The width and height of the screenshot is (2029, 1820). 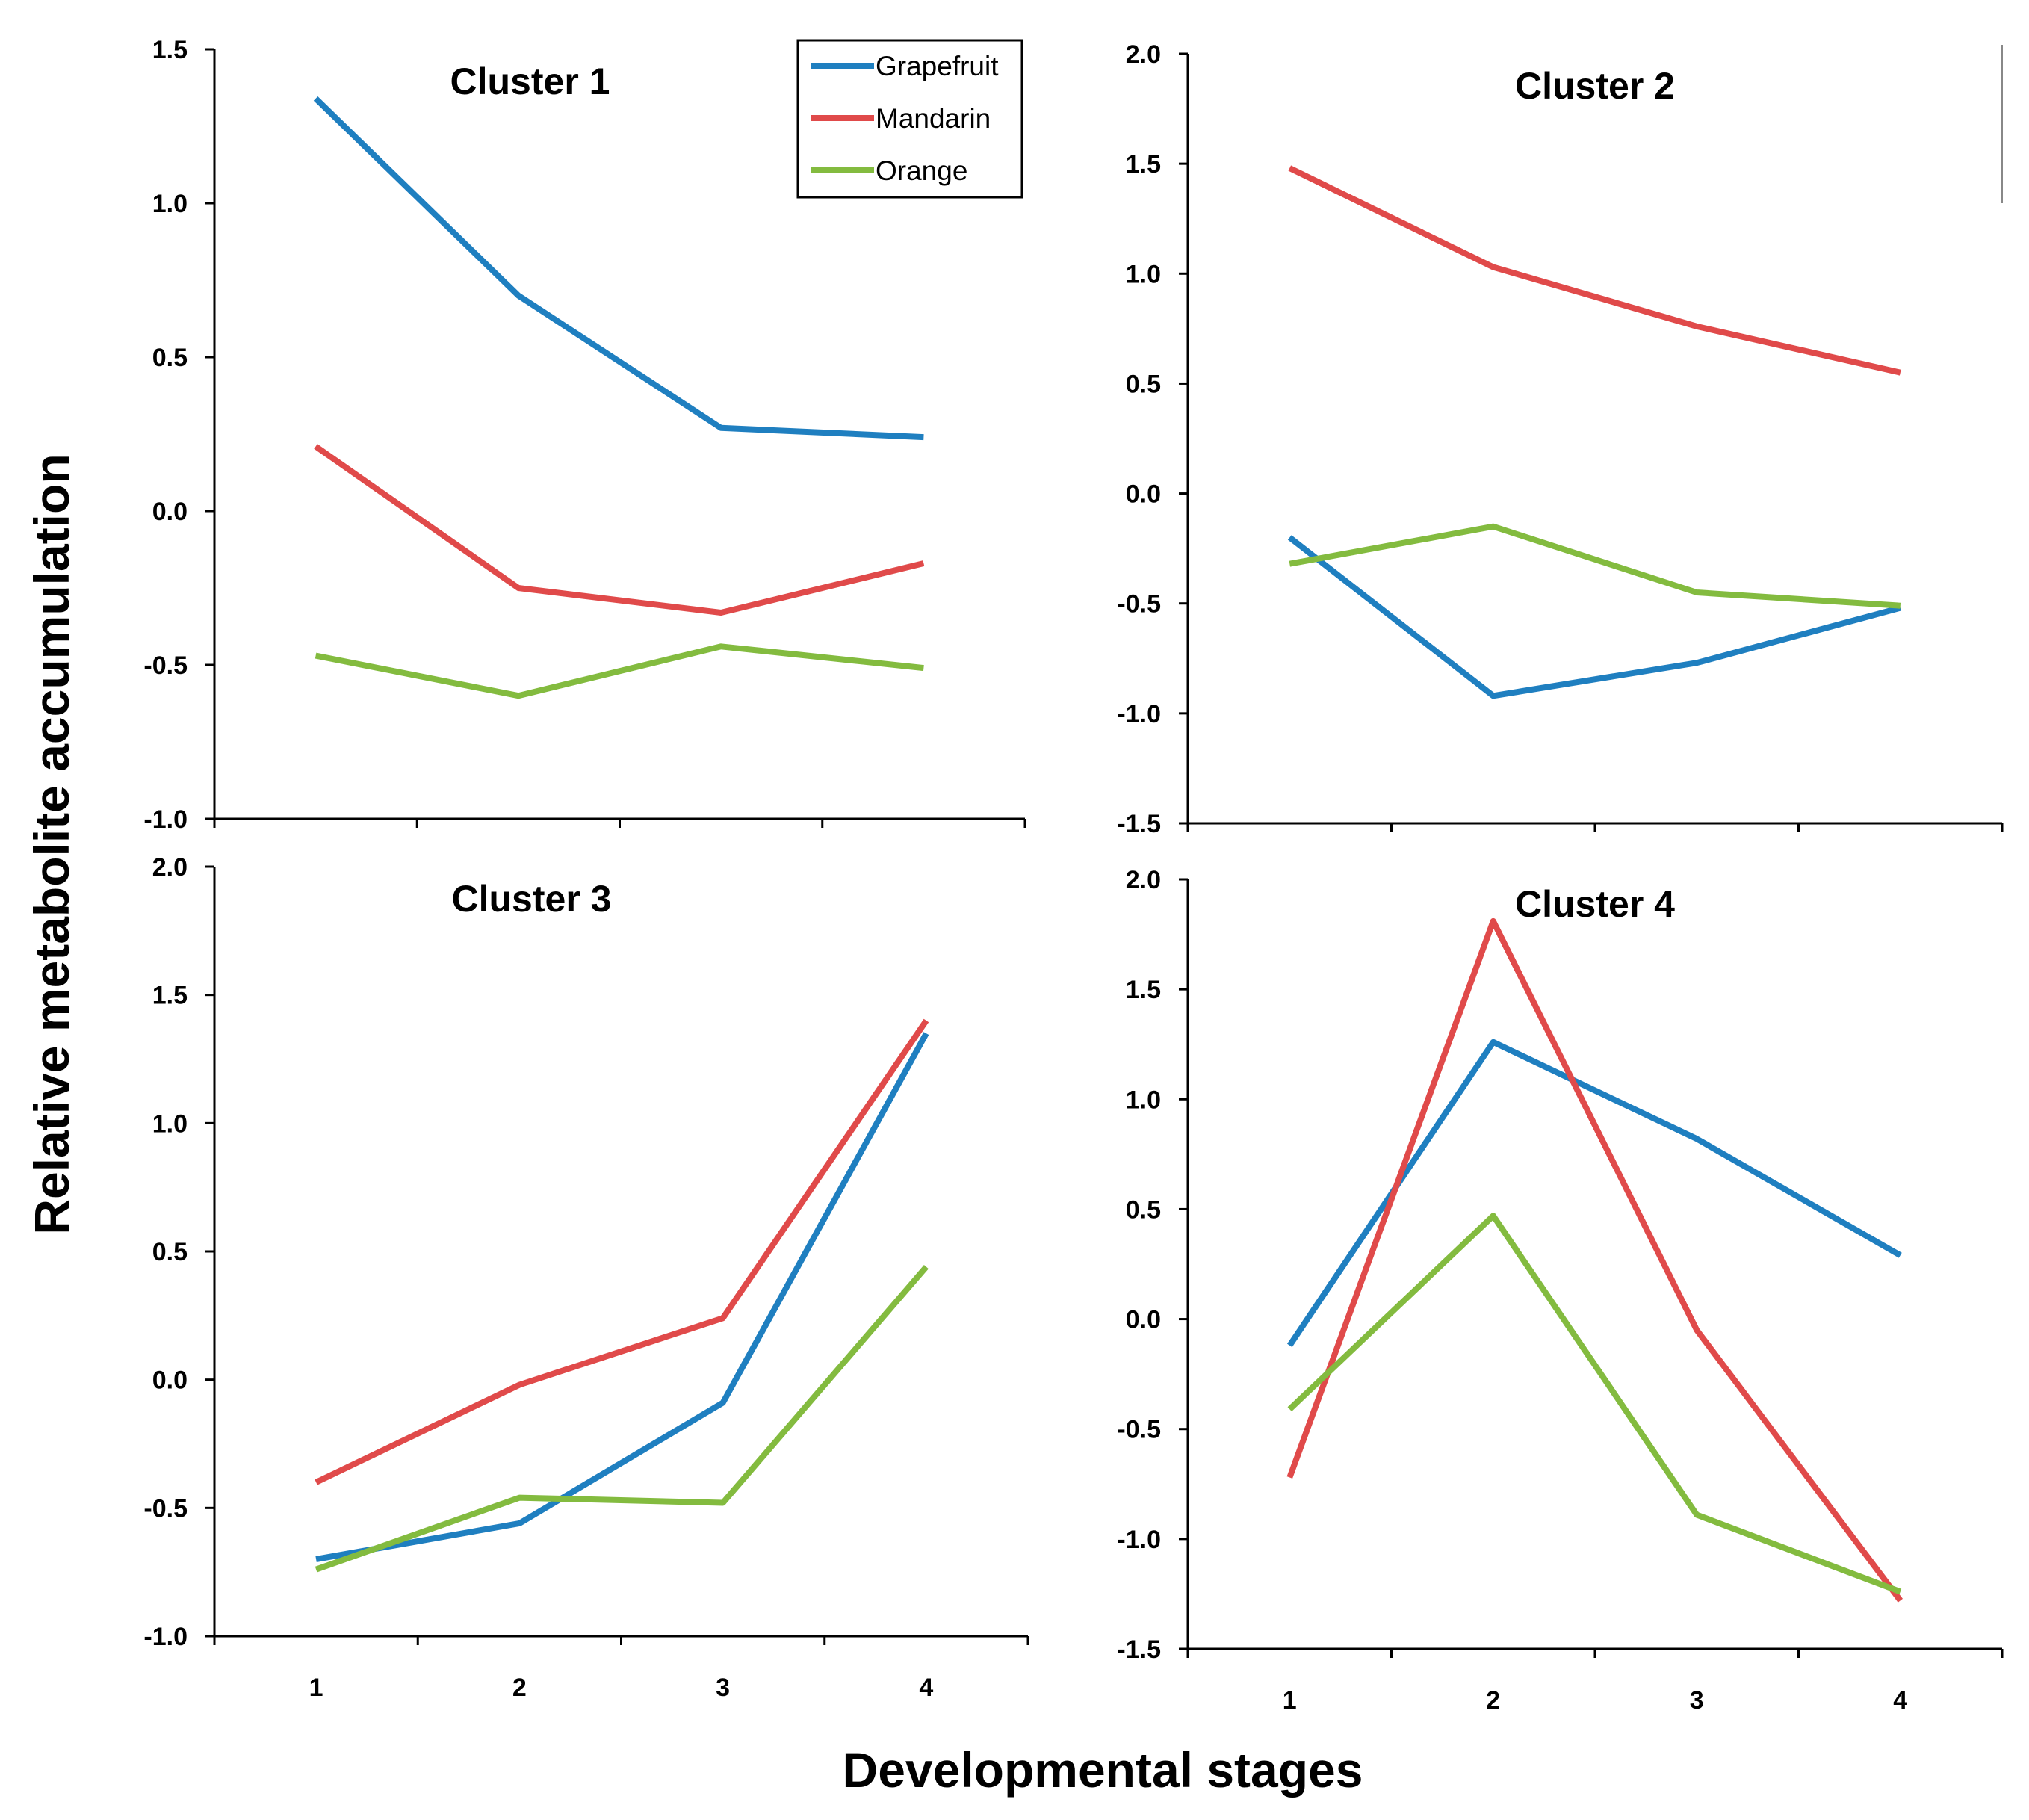 What do you see at coordinates (52, 844) in the screenshot?
I see `y-axis-title: Relative metabolite accumulation` at bounding box center [52, 844].